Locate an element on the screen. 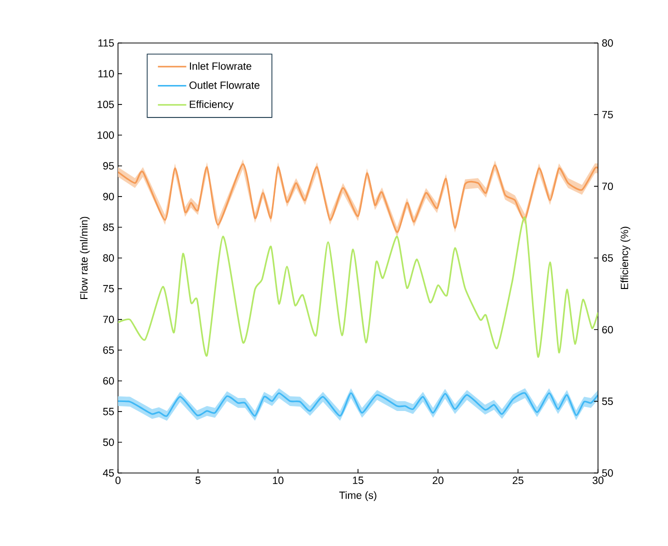  legend-label: Efficiency is located at coordinates (212, 105).